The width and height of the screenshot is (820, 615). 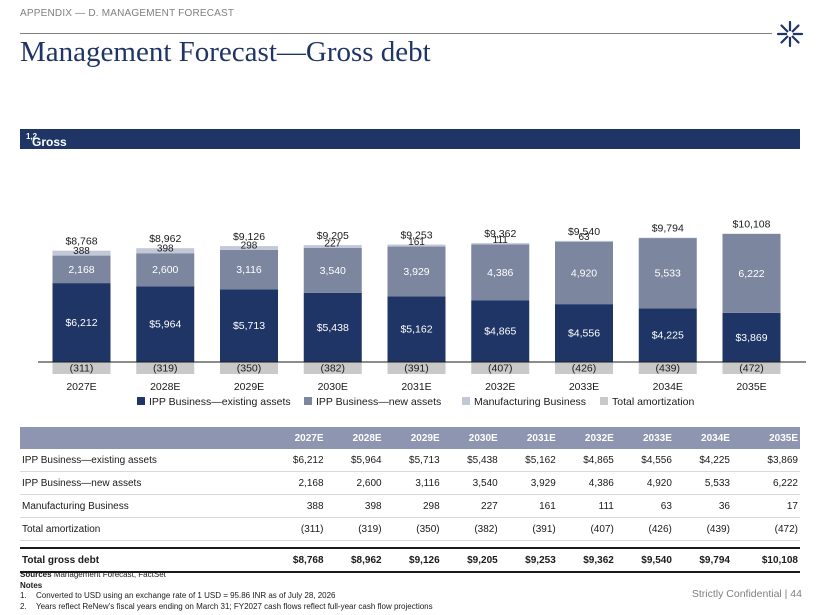 I want to click on bar-value-label: $5,162, so click(x=416, y=330).